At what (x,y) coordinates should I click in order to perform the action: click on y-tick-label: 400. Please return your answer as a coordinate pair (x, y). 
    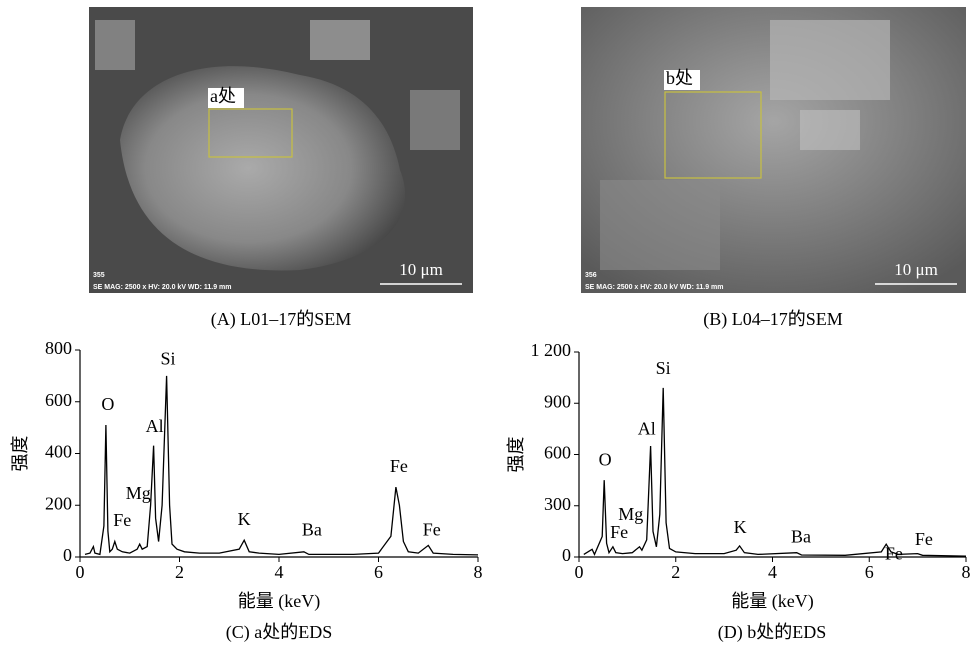
    Looking at the image, I should click on (58, 452).